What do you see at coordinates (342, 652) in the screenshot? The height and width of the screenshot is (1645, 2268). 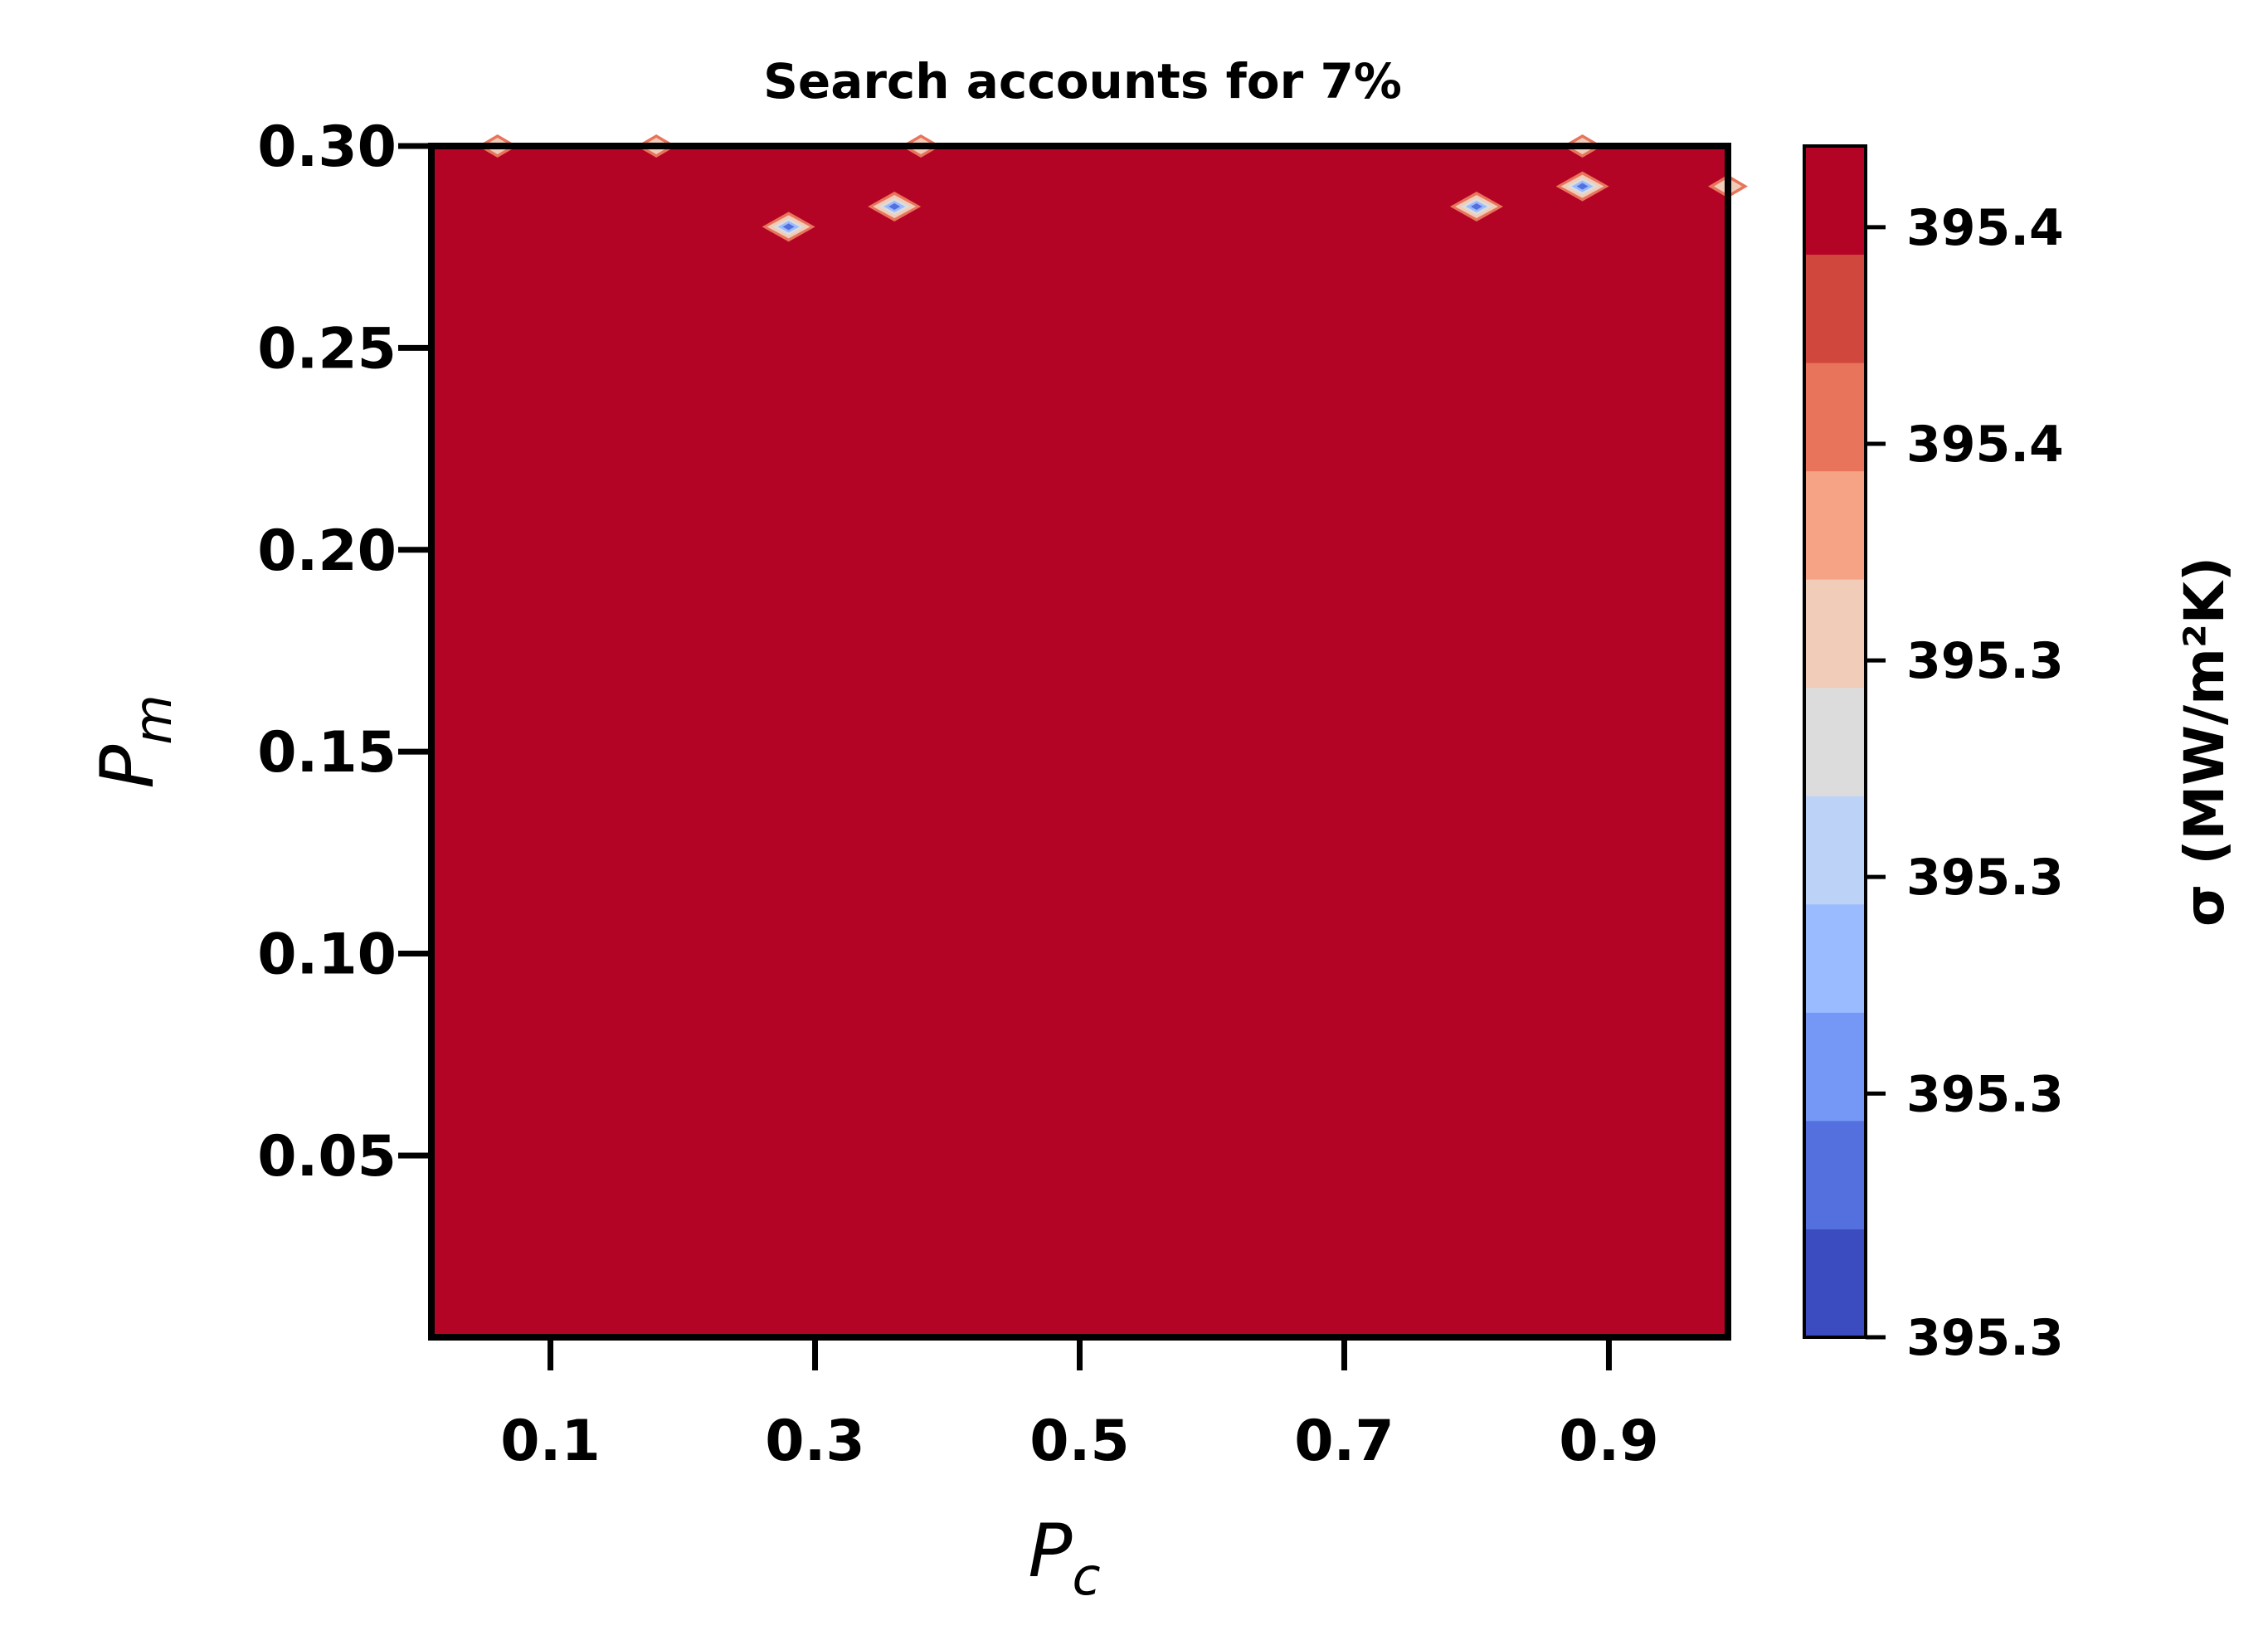 I see `y-axis: 0.05 0.10 0.15 0.20 0.25 0.30` at bounding box center [342, 652].